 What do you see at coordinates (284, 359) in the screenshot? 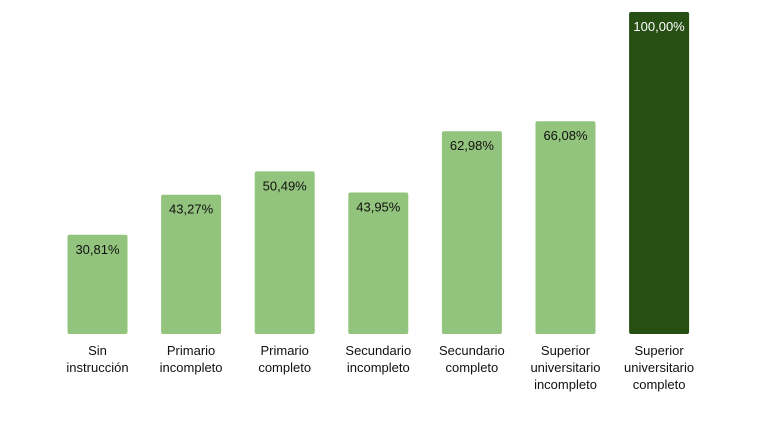
I see `category-label-2: Primario completo` at bounding box center [284, 359].